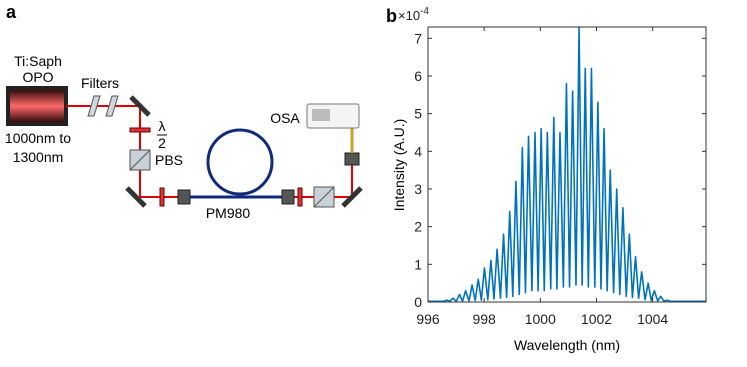  Describe the element at coordinates (37, 77) in the screenshot. I see `source-label: OPO` at that location.